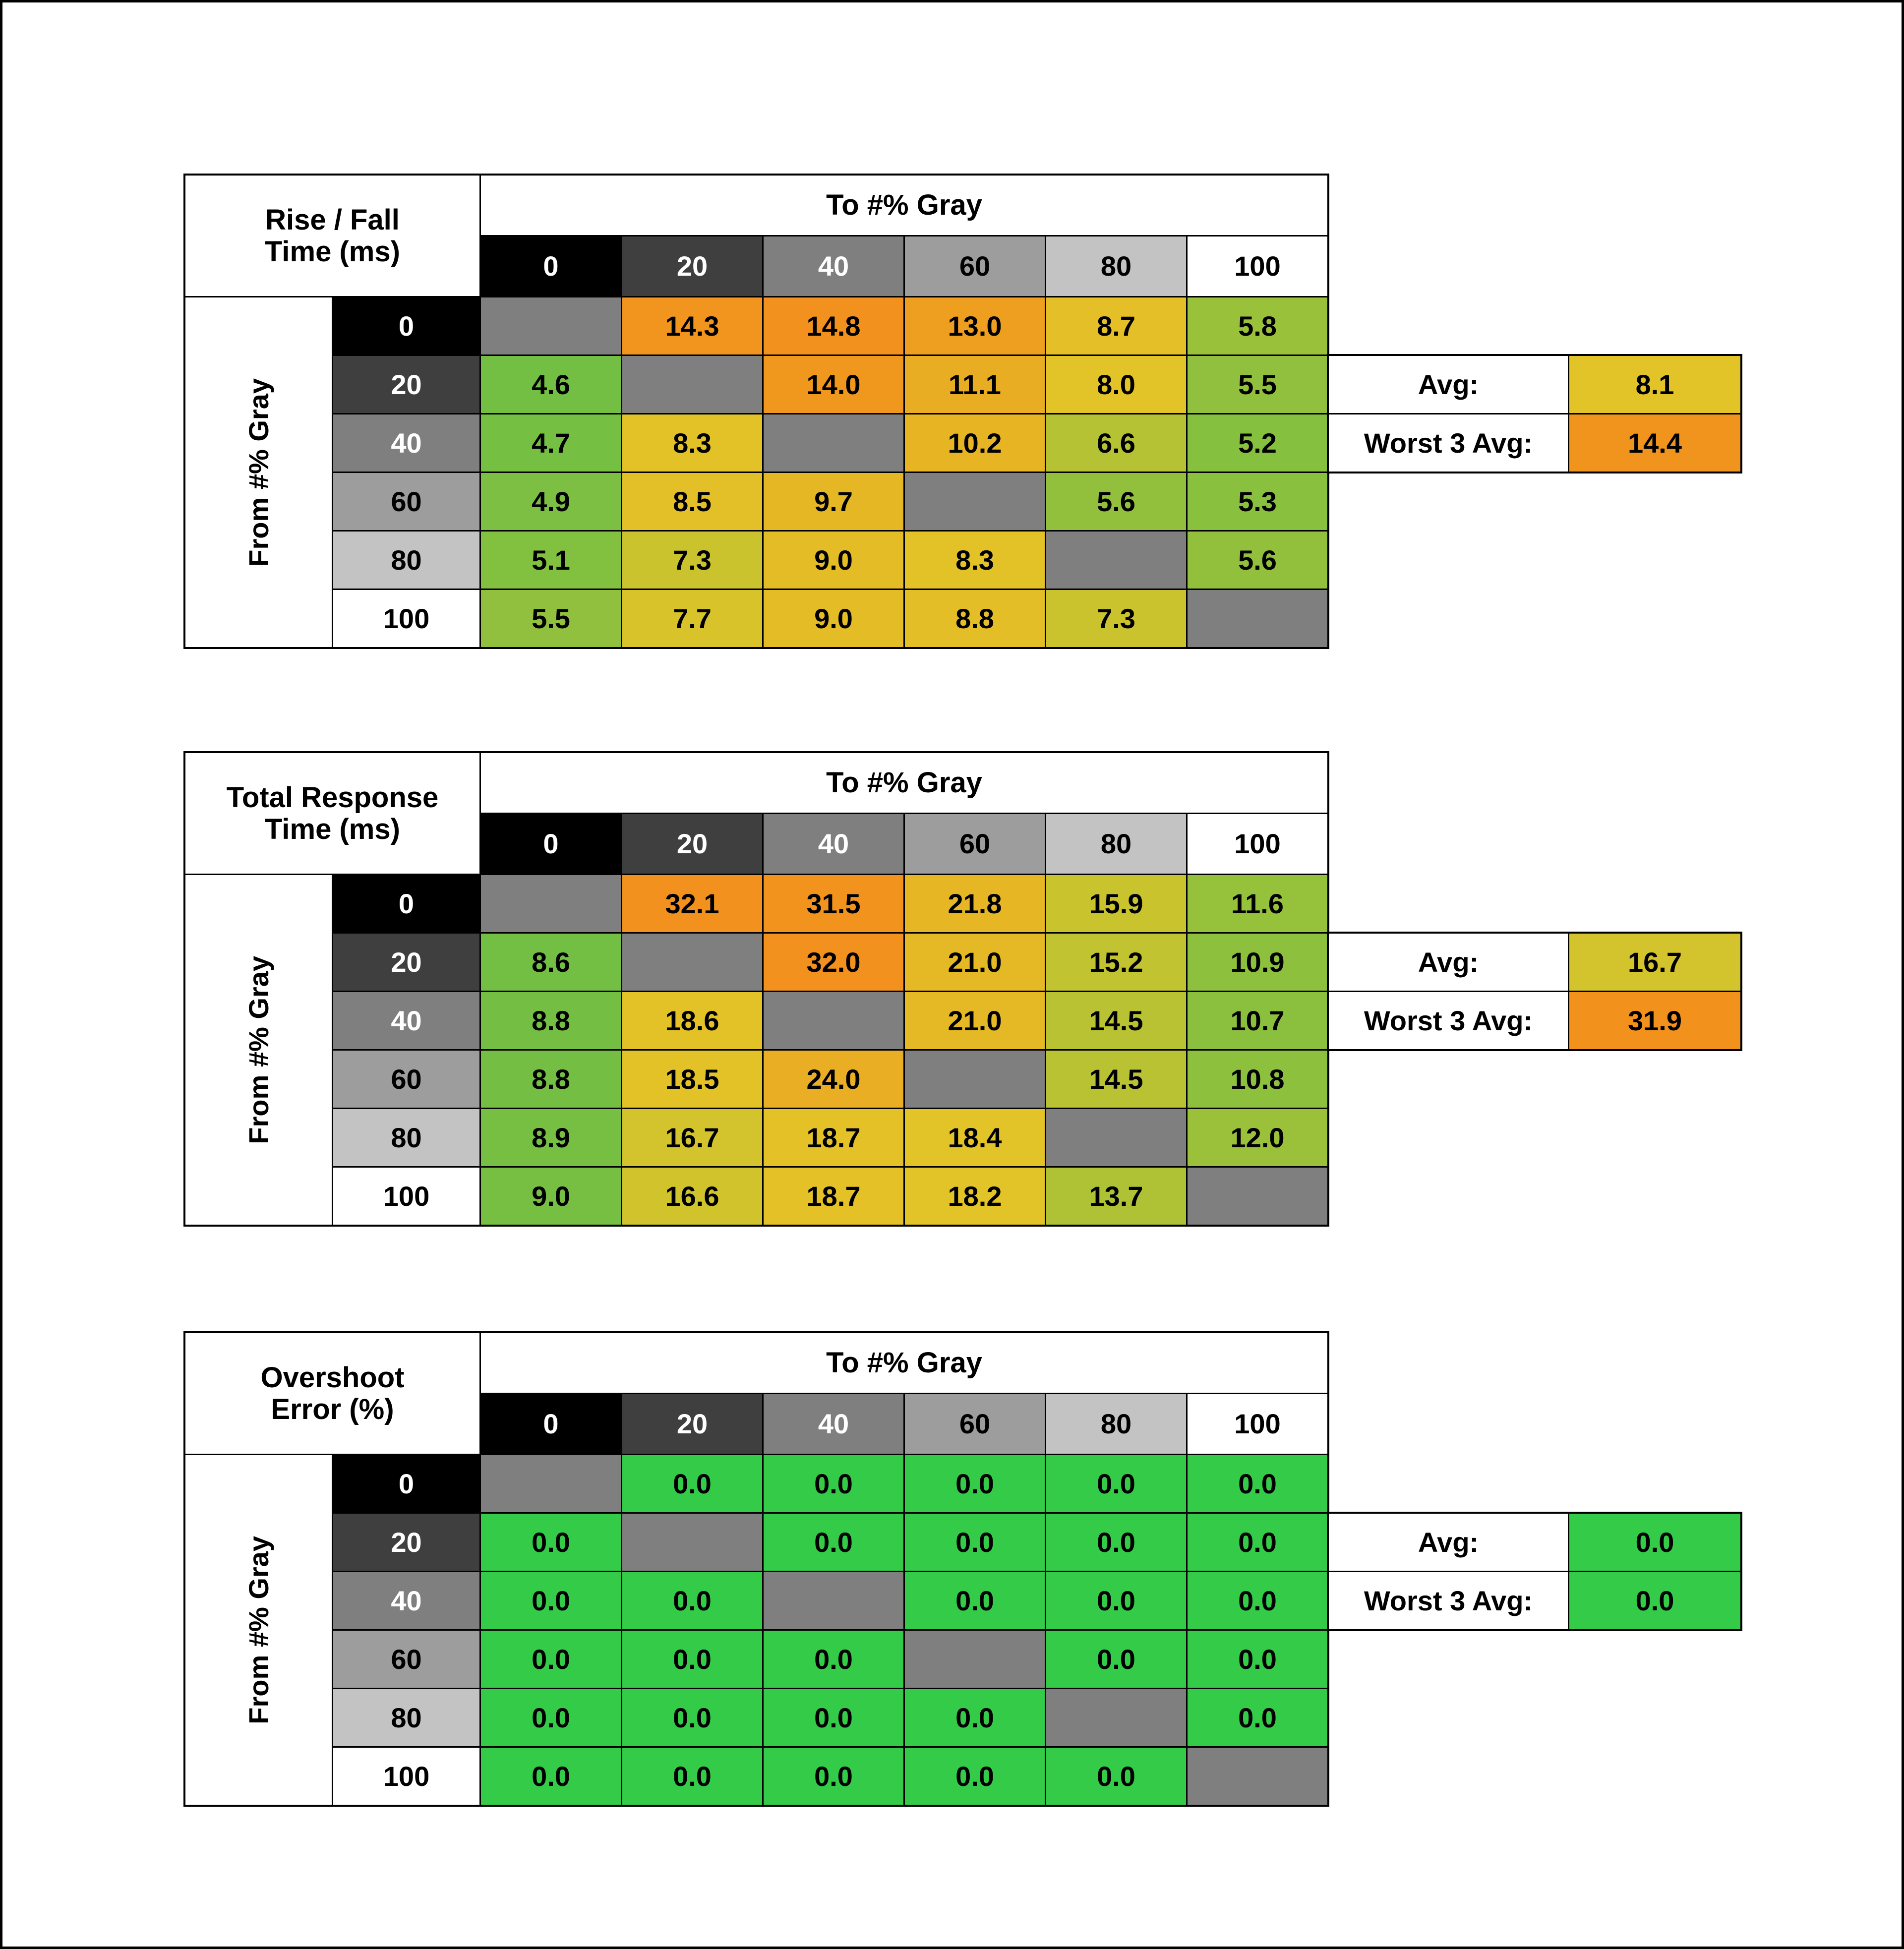  What do you see at coordinates (692, 619) in the screenshot?
I see `cell-from100-to20: 7.7` at bounding box center [692, 619].